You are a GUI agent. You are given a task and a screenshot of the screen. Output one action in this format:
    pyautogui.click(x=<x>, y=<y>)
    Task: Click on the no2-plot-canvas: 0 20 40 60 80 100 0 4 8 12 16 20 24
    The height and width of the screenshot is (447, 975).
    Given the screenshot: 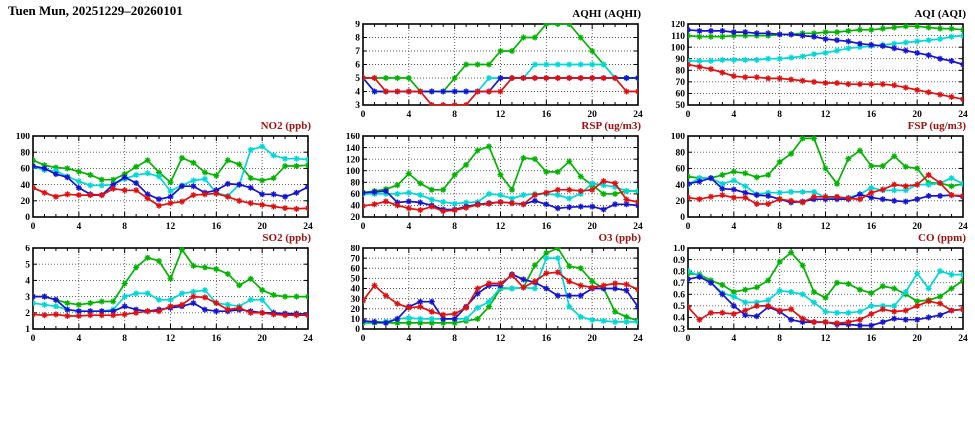 What is the action you would take?
    pyautogui.click(x=164, y=182)
    